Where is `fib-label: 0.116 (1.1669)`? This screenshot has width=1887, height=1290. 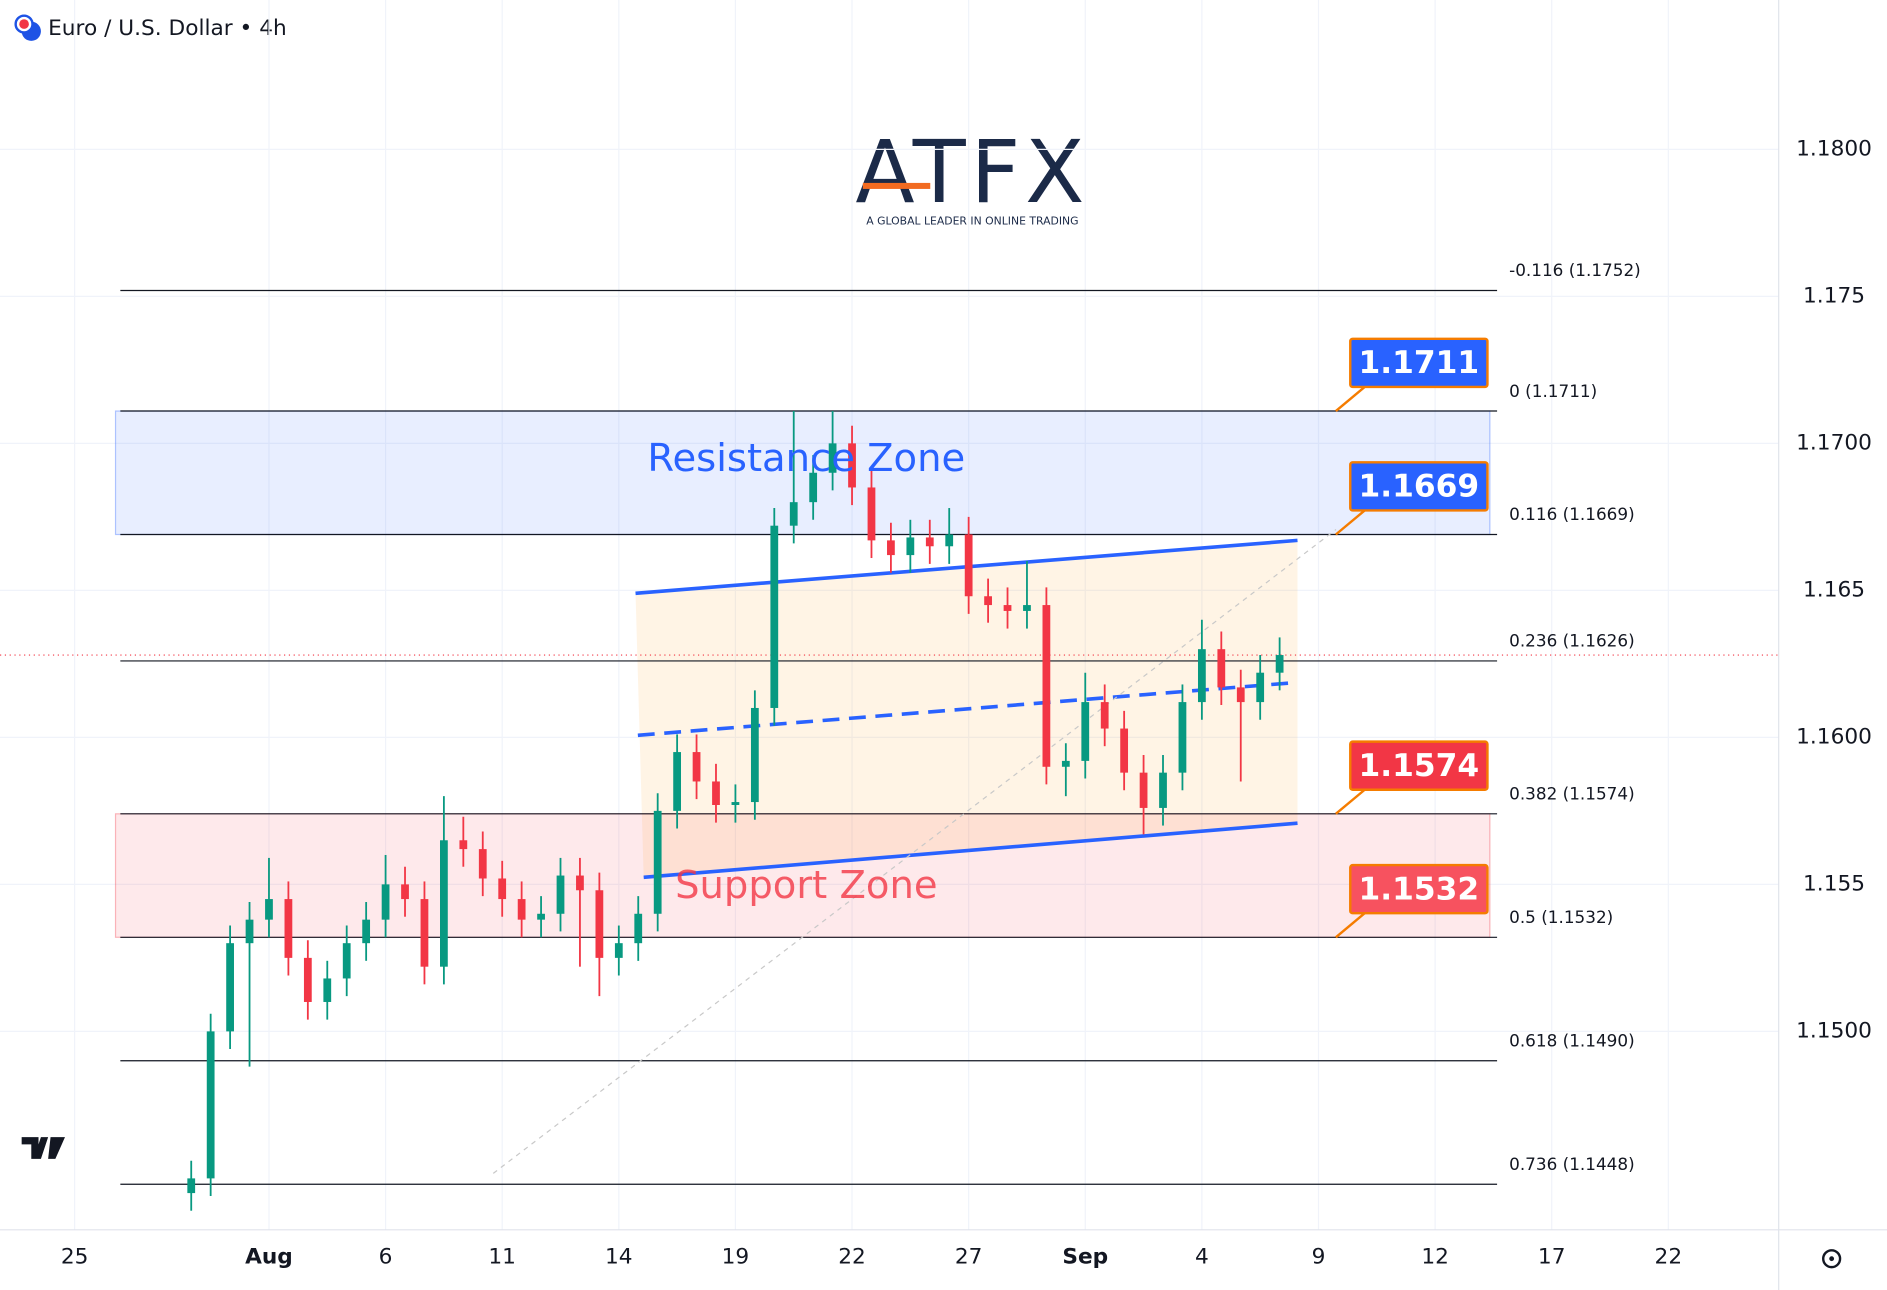
fib-label: 0.116 (1.1669) is located at coordinates (1572, 514).